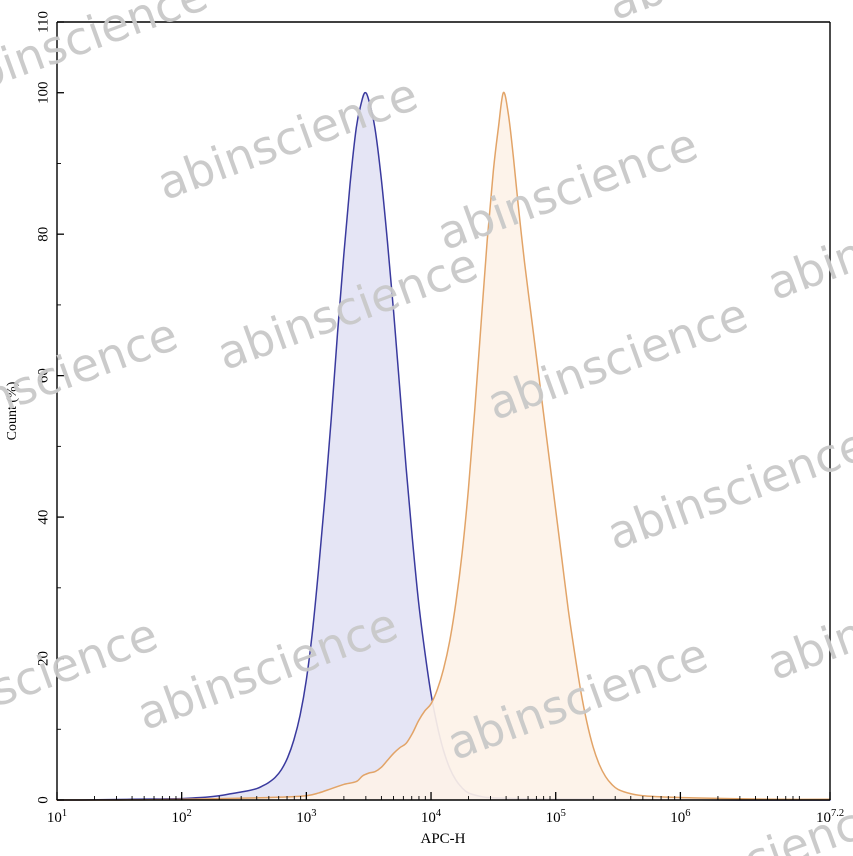 This screenshot has width=853, height=856. What do you see at coordinates (43, 658) in the screenshot?
I see `y-tick-label: 20` at bounding box center [43, 658].